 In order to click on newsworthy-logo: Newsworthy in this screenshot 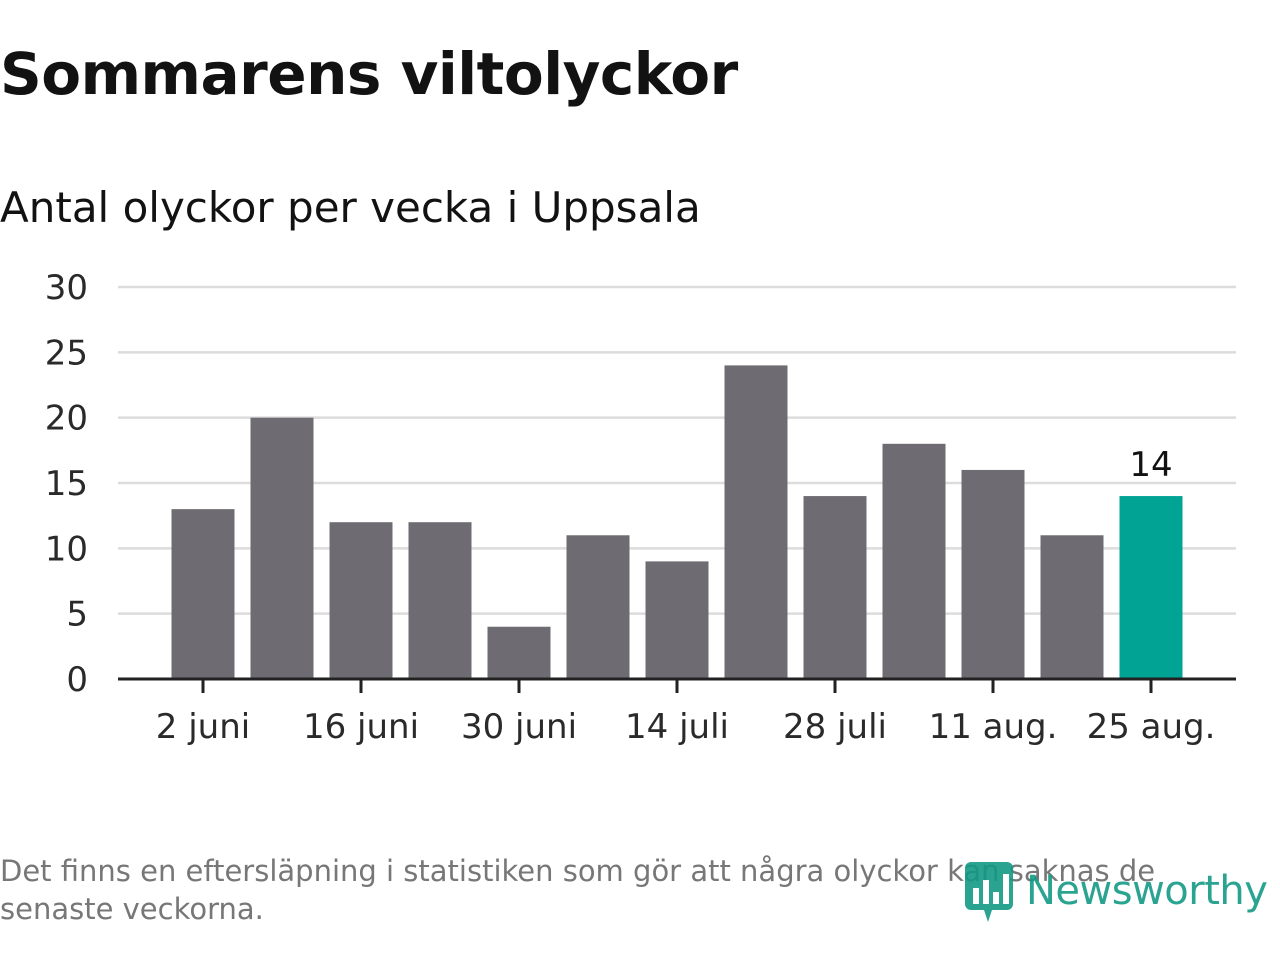, I will do `click(1115, 891)`.